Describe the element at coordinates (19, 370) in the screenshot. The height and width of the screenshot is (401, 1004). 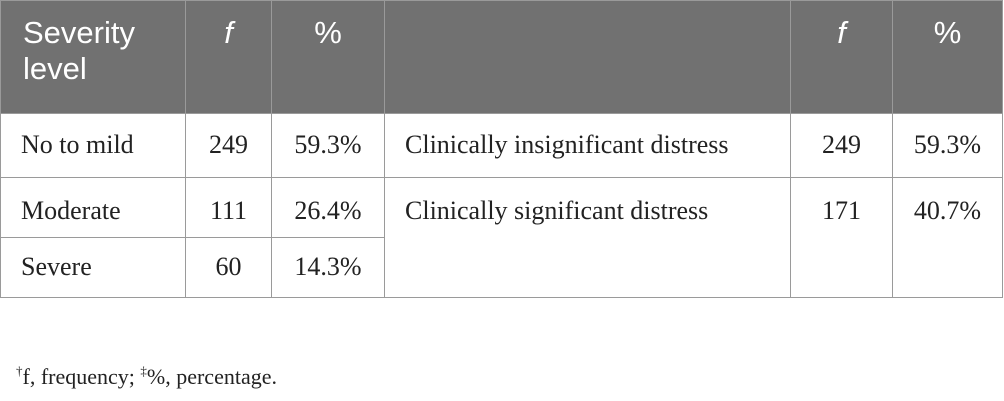
I see `dagger-mark: †` at that location.